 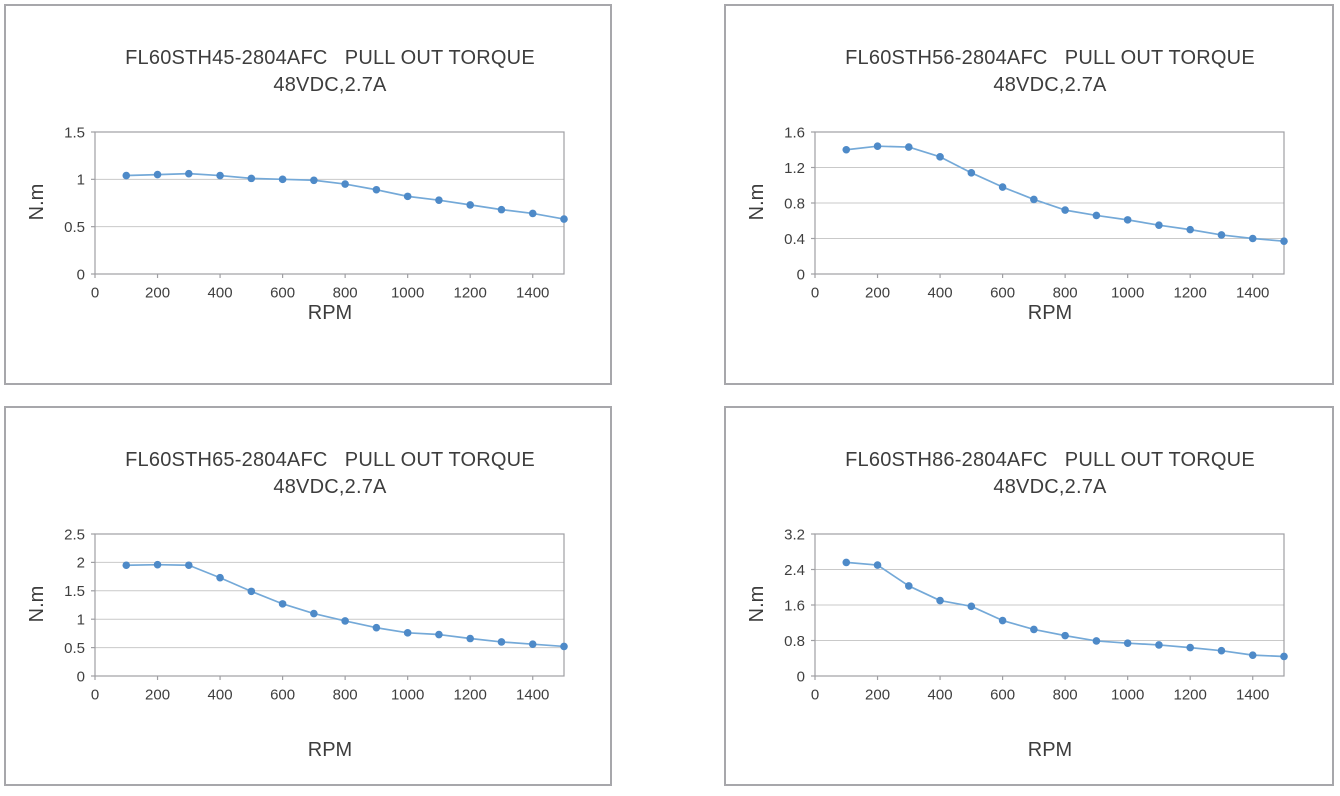 What do you see at coordinates (1050, 460) in the screenshot?
I see `chart-title: FL60STH86-2804AFC PULL OUT TORQUE` at bounding box center [1050, 460].